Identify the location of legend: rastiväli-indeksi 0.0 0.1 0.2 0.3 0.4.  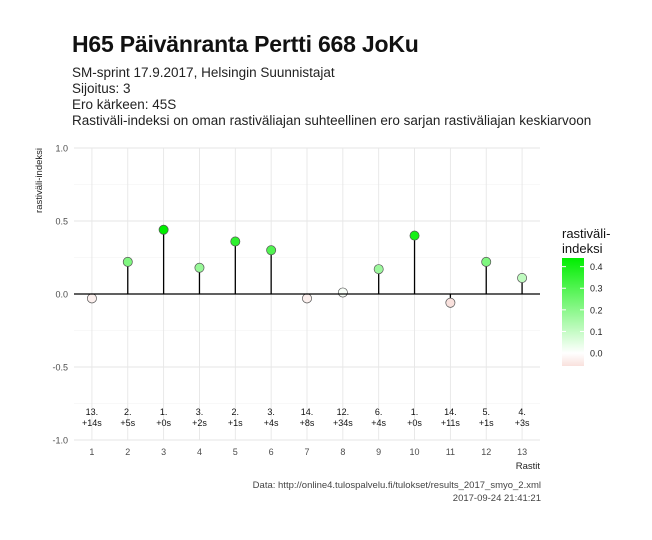
(586, 296).